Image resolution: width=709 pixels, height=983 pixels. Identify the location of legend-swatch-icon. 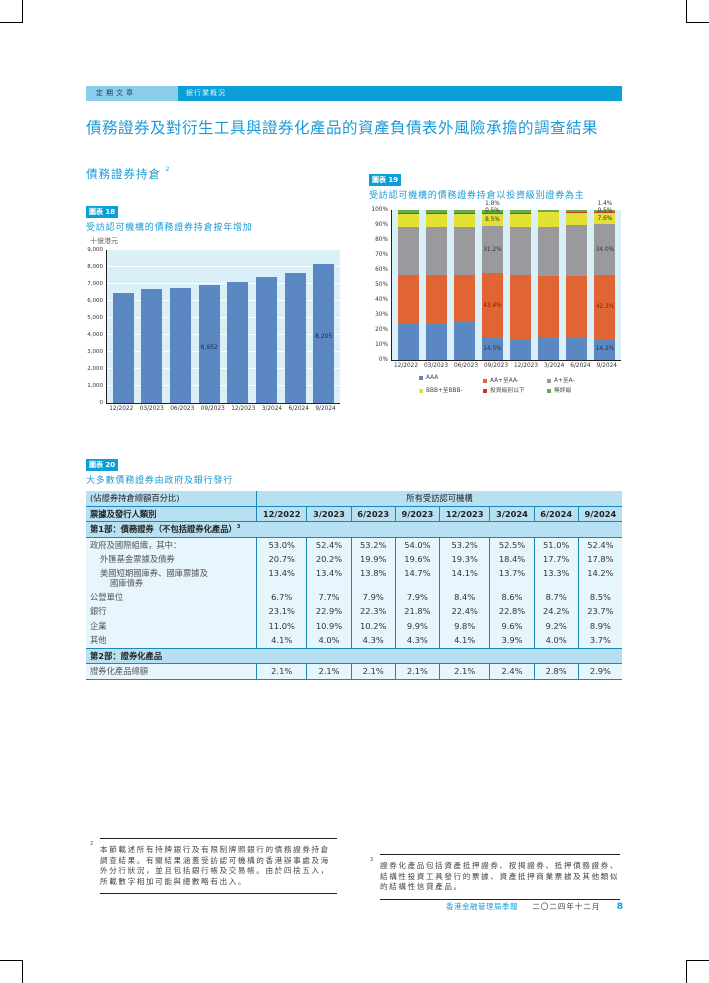
(421, 390).